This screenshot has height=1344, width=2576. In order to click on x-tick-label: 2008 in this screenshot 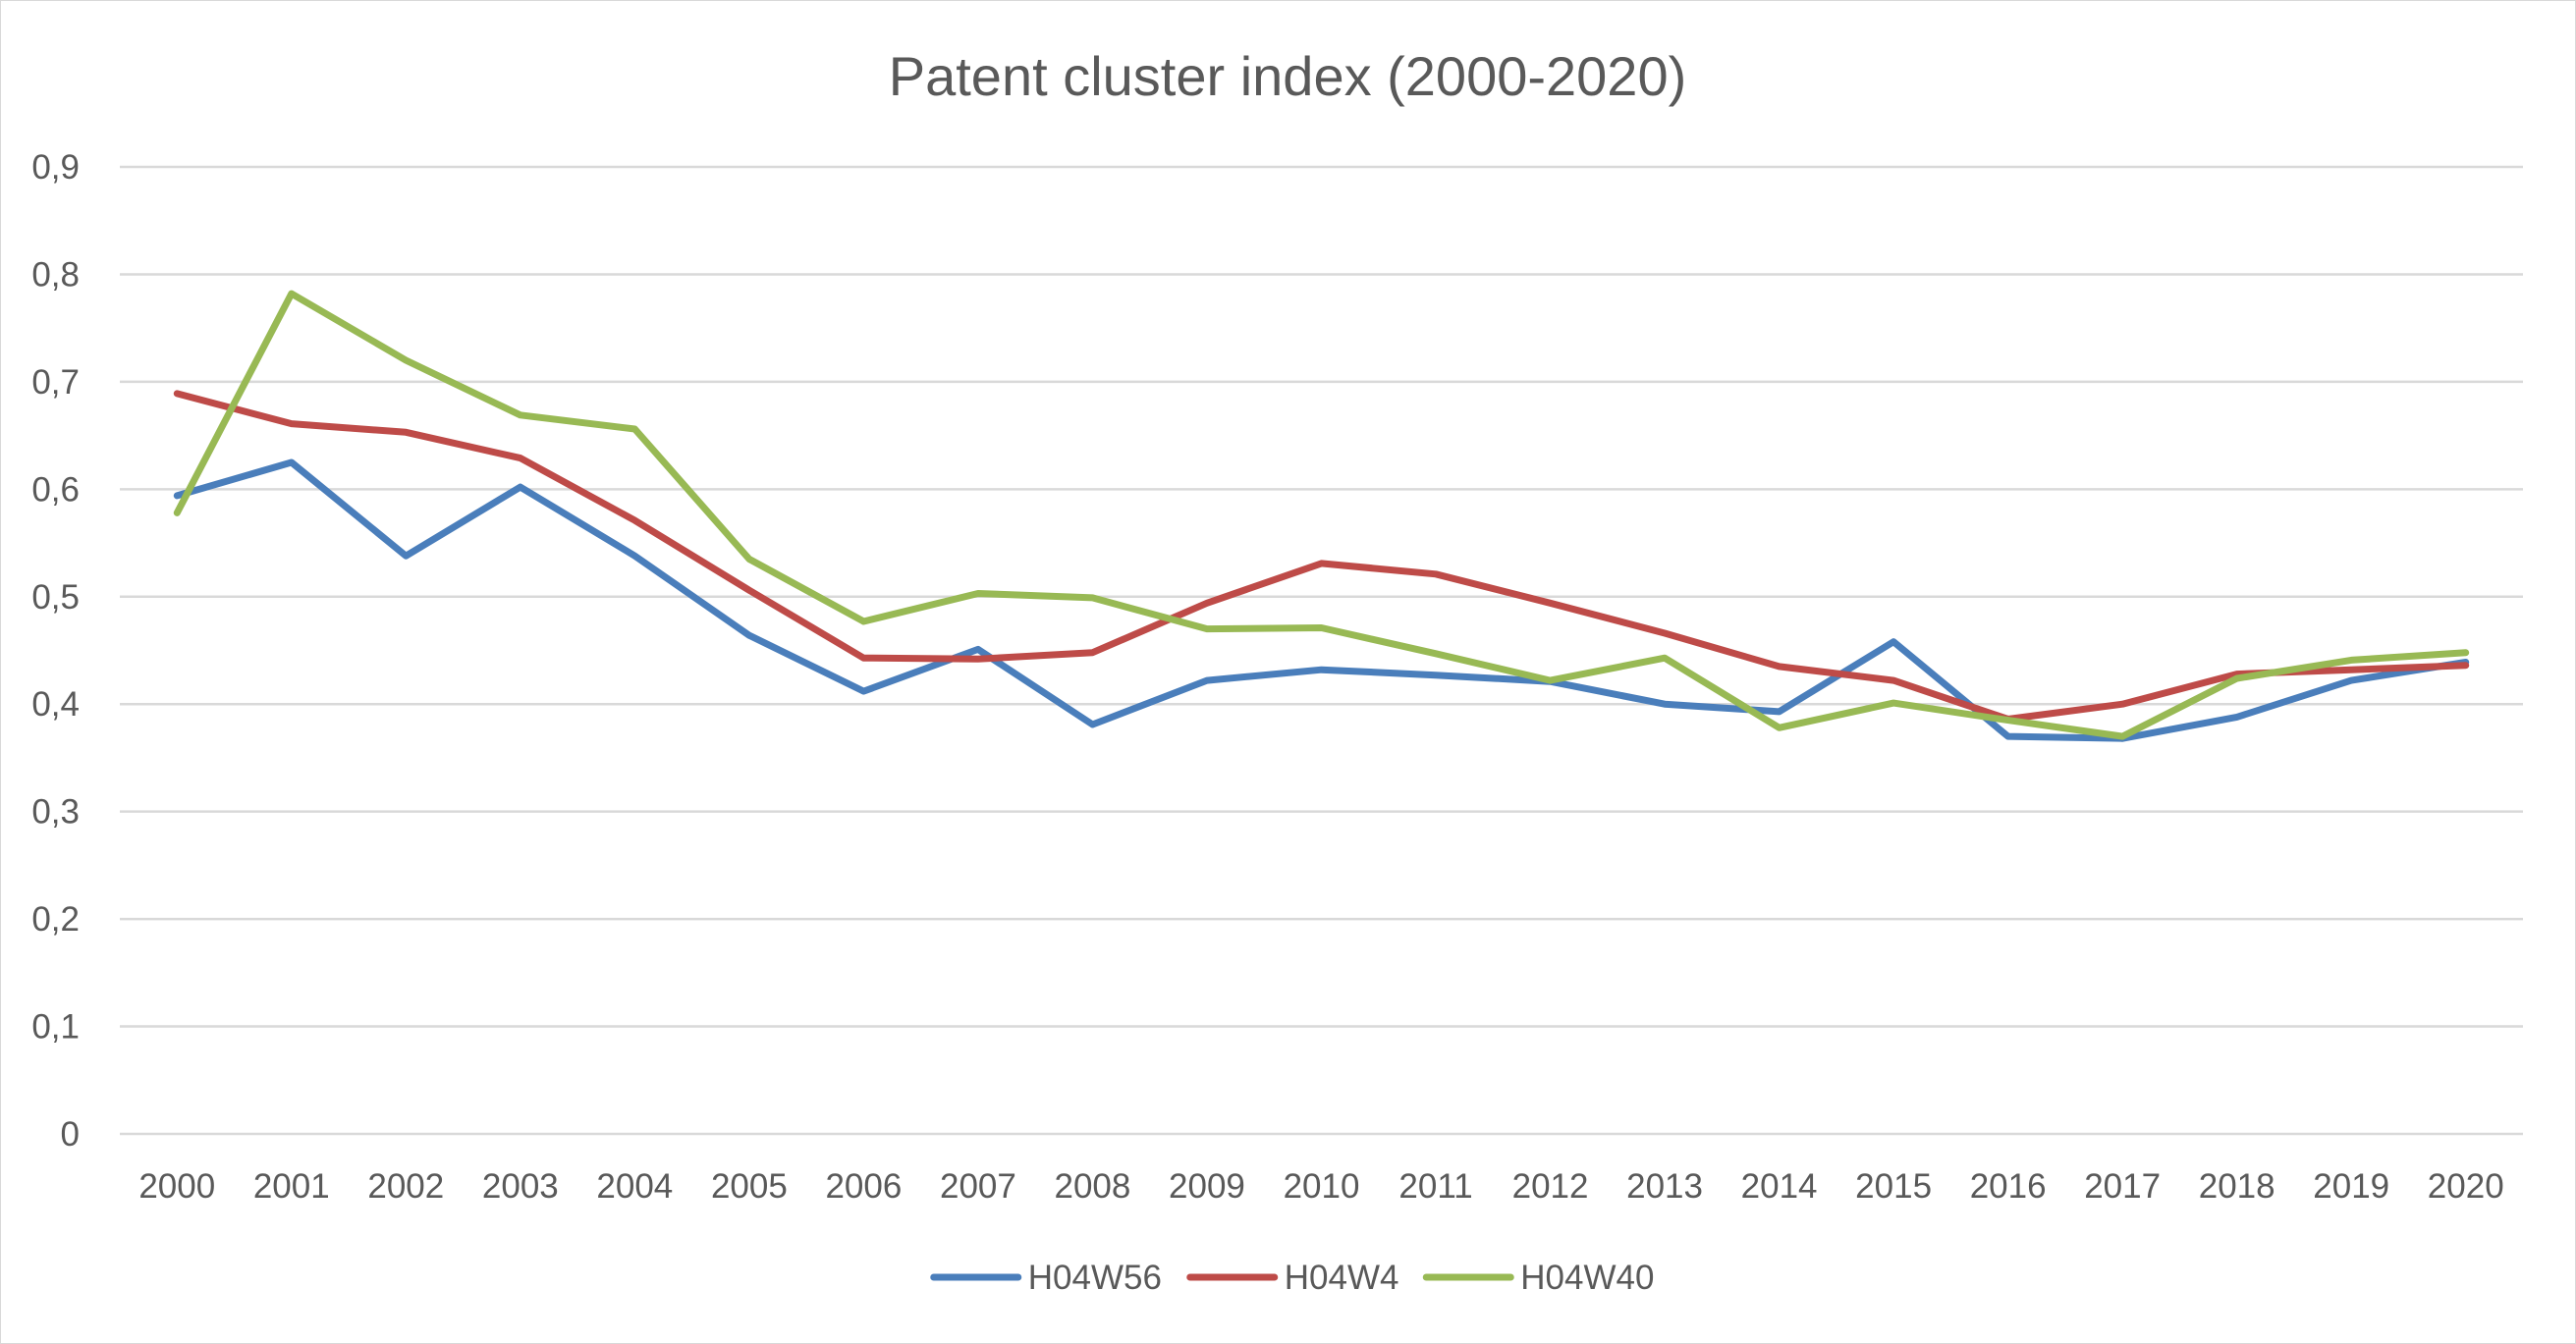, I will do `click(1093, 1186)`.